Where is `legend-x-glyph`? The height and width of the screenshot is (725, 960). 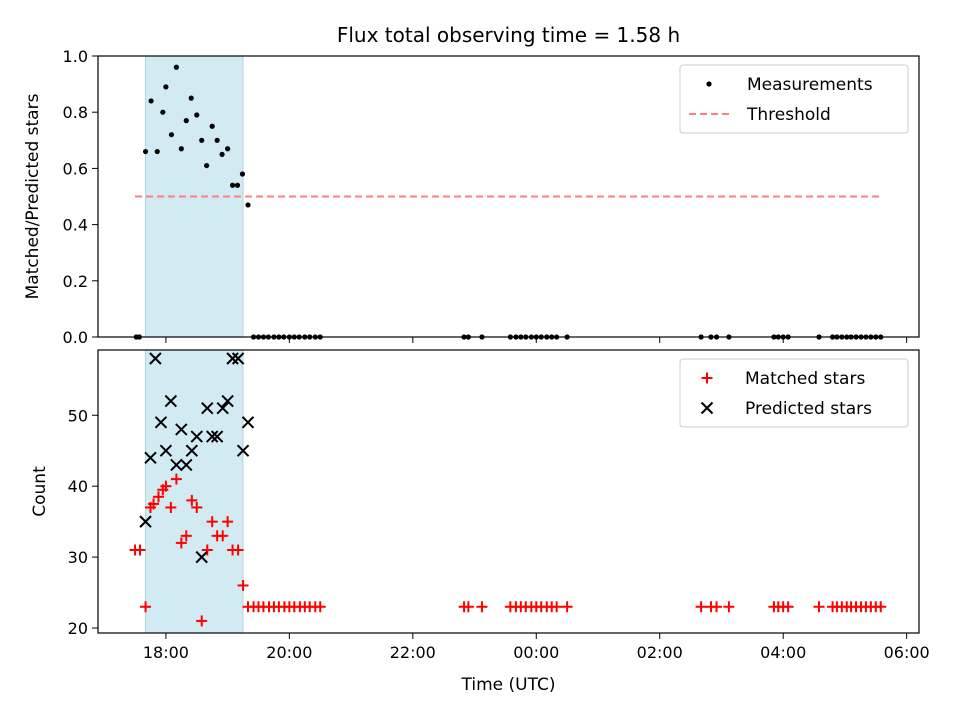 legend-x-glyph is located at coordinates (707, 408).